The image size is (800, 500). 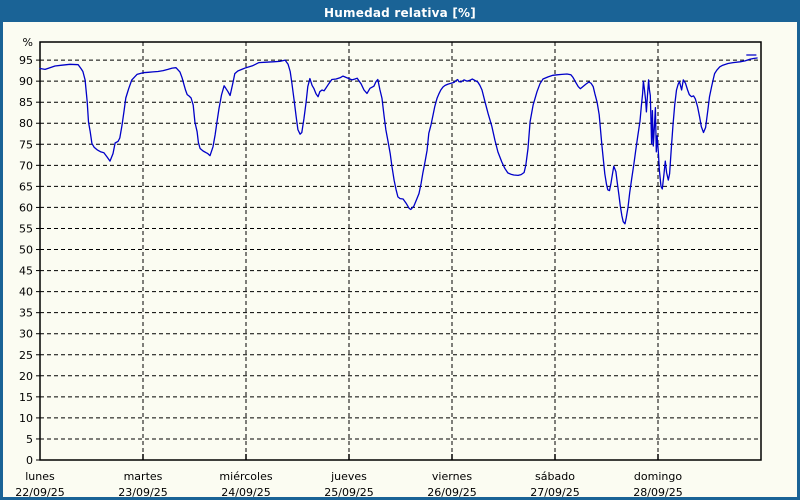 What do you see at coordinates (26, 123) in the screenshot?
I see `svg-text: 80` at bounding box center [26, 123].